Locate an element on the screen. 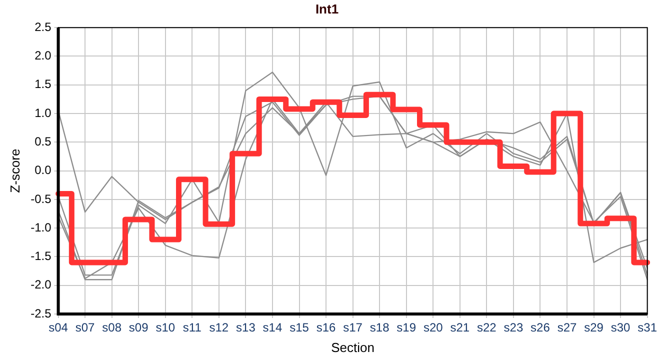 This screenshot has height=360, width=660. x-tick-label: s09 is located at coordinates (138, 327).